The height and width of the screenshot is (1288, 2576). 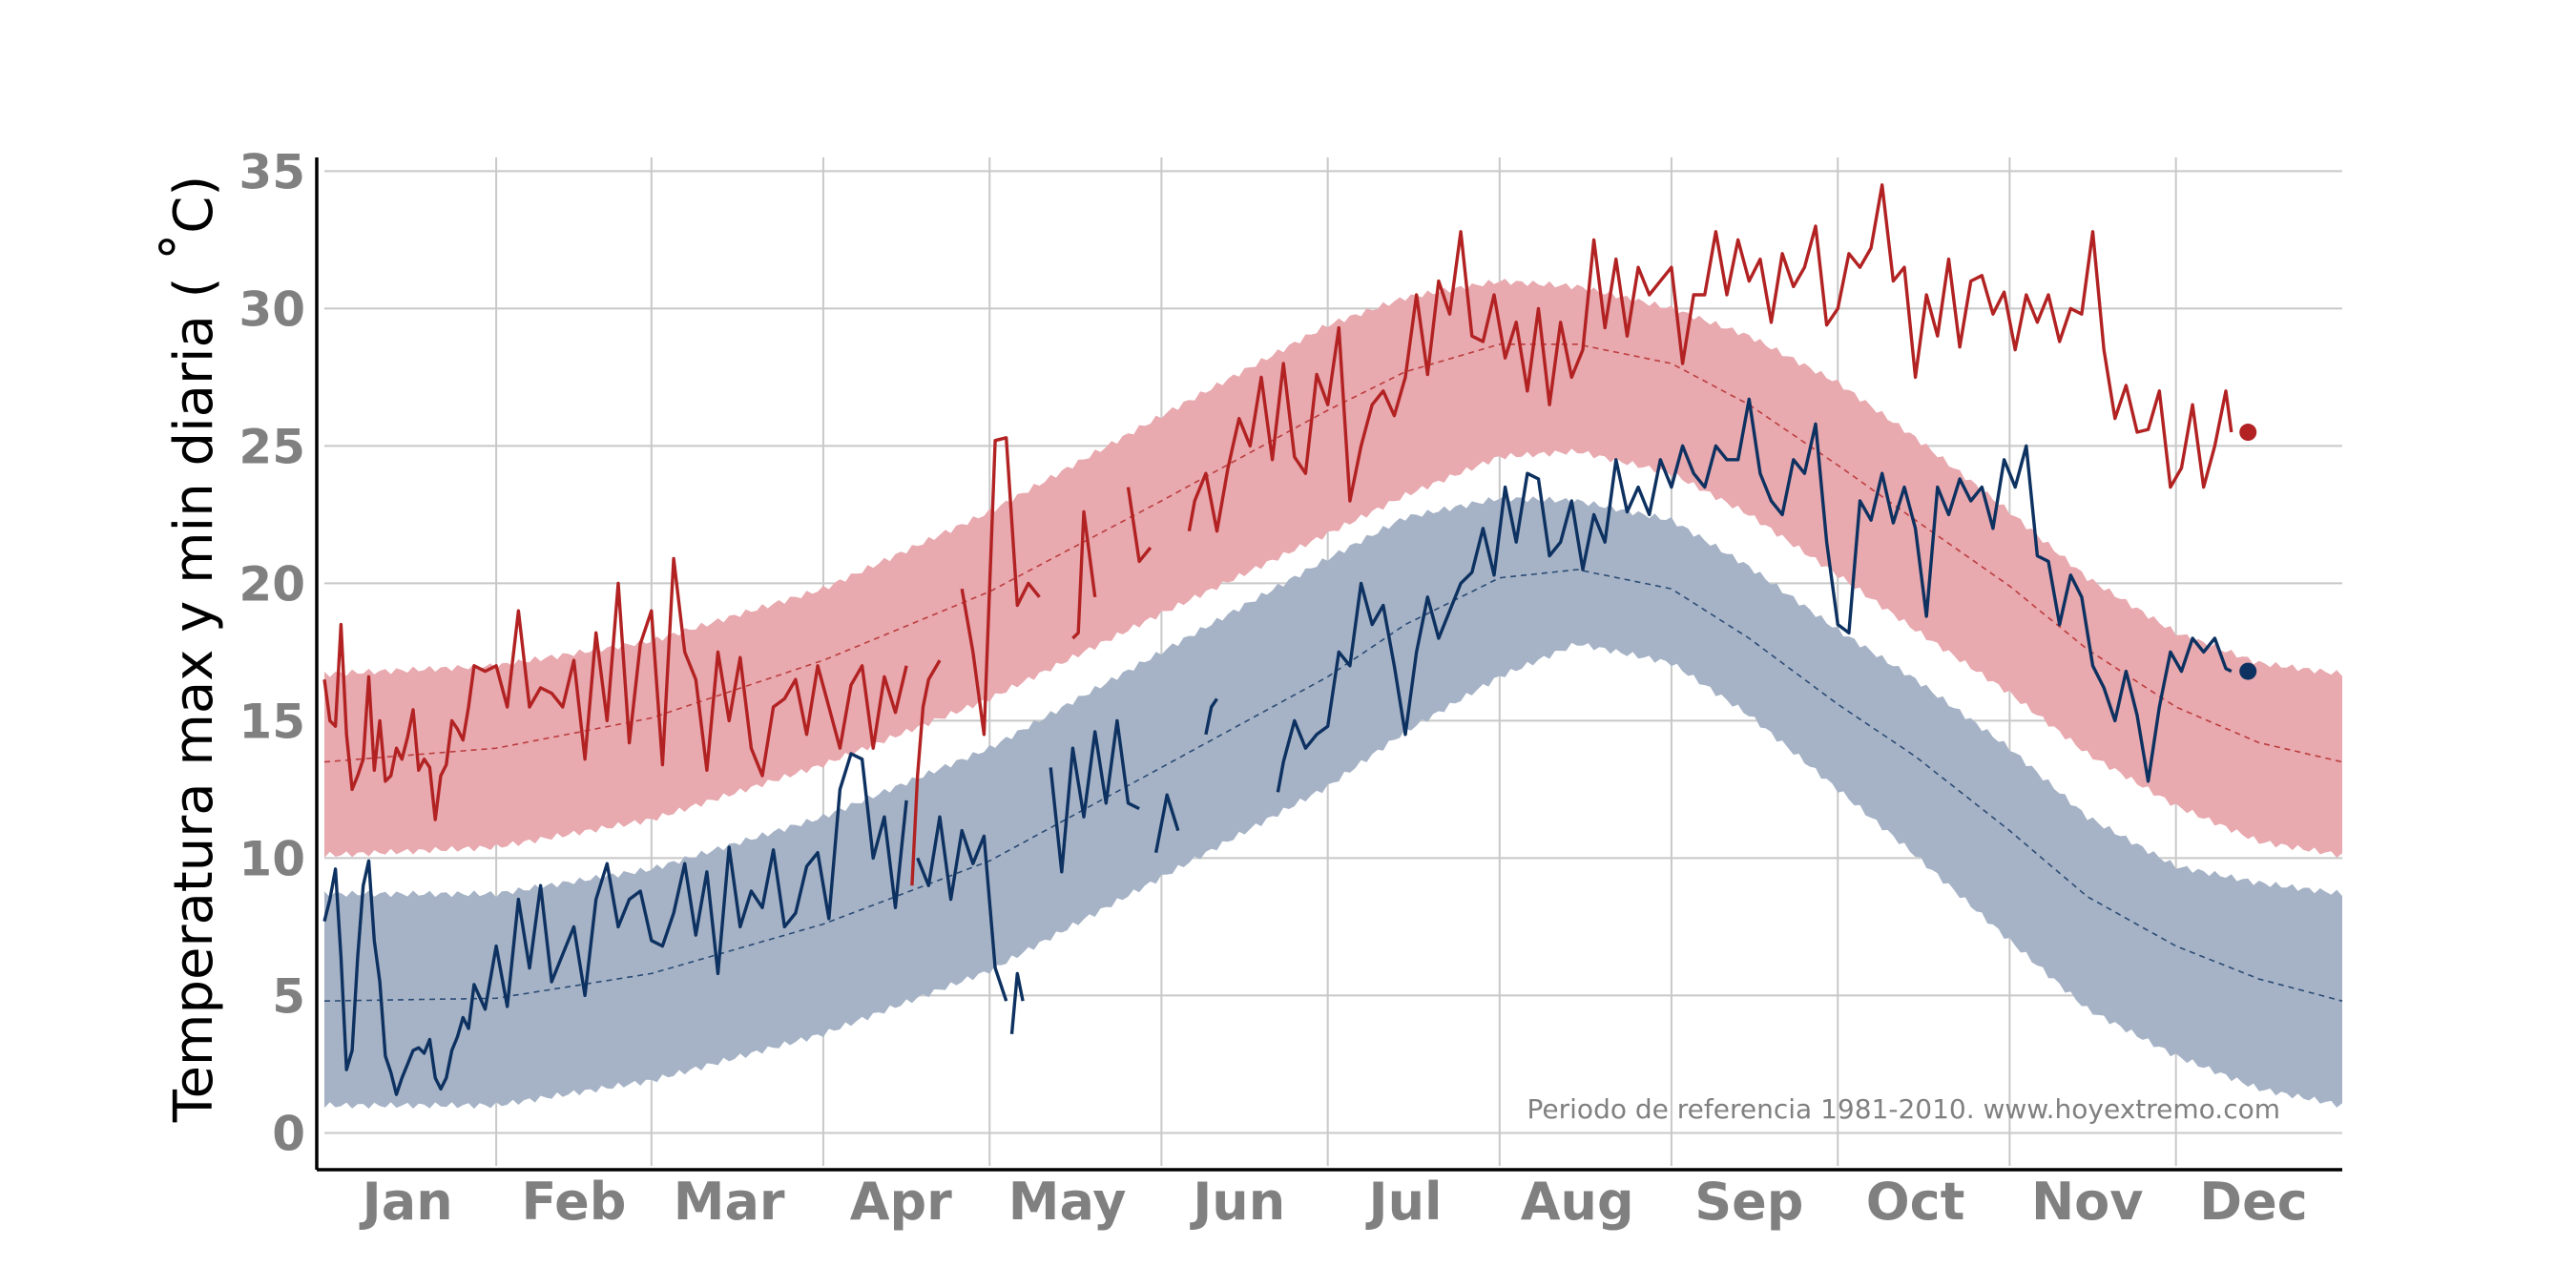 What do you see at coordinates (272, 721) in the screenshot?
I see `y-tick-label: 15` at bounding box center [272, 721].